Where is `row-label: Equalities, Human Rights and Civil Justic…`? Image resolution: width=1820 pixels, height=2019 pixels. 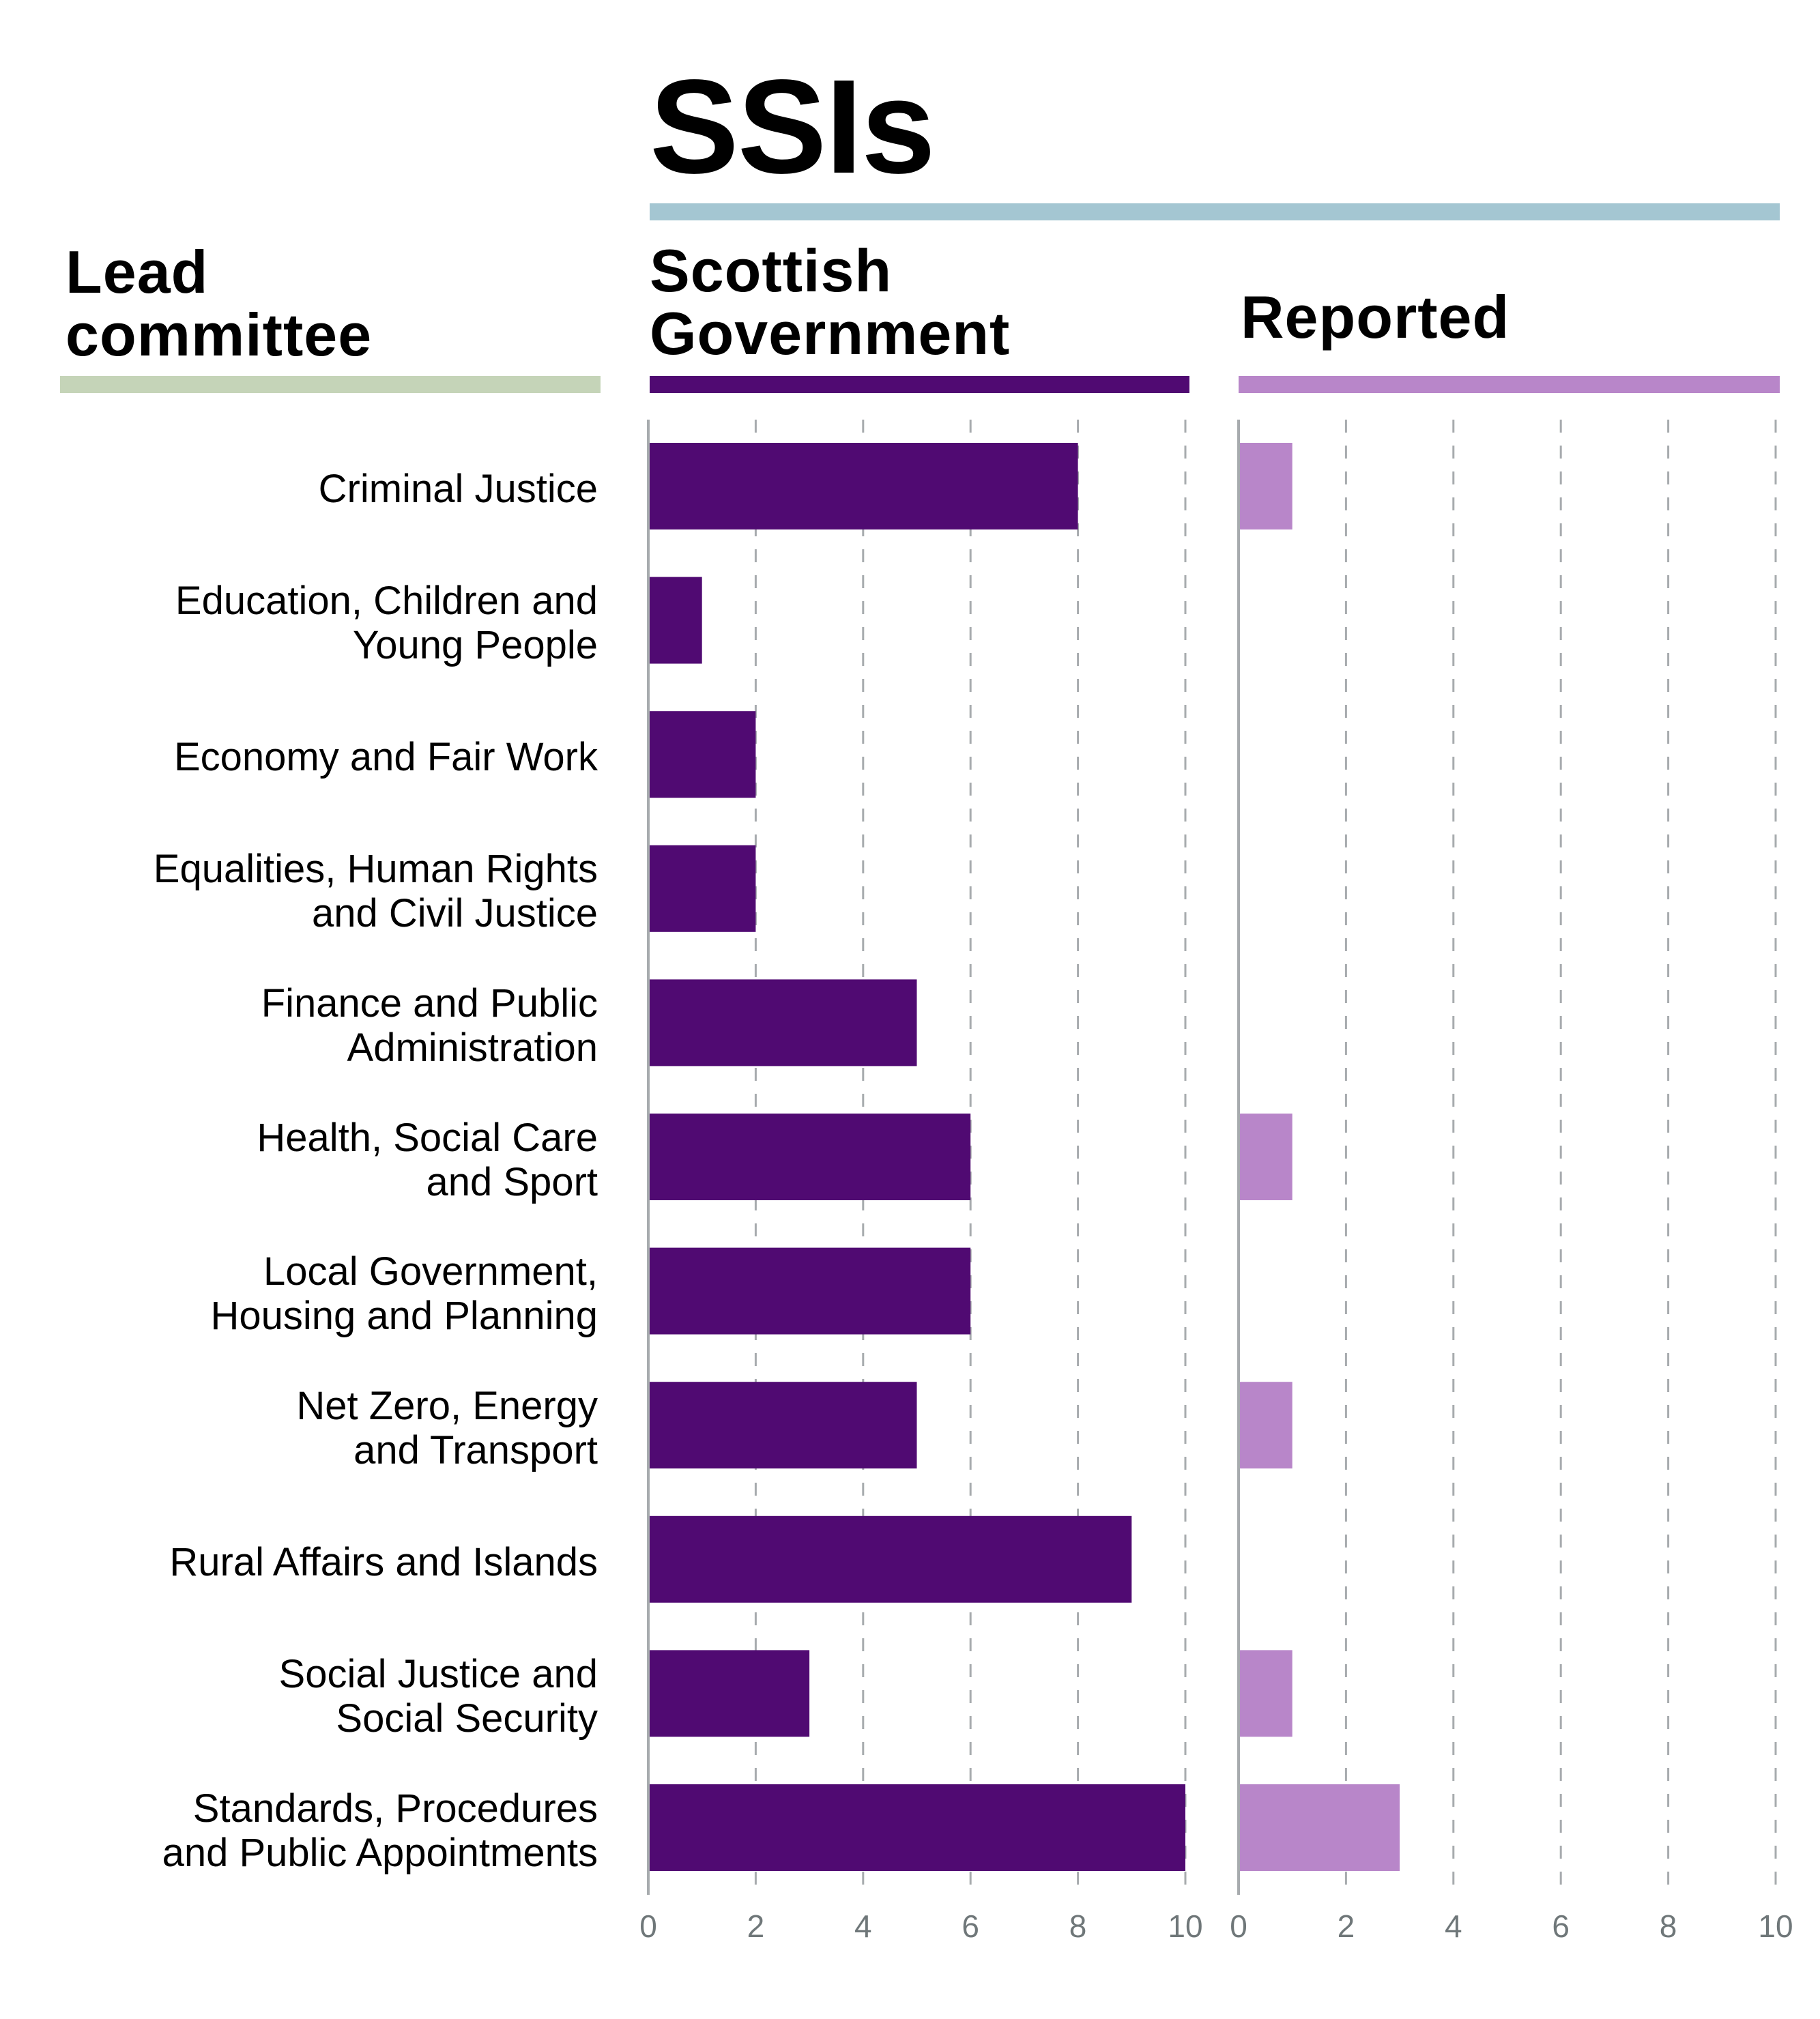 row-label: Equalities, Human Rights and Civil Justic… is located at coordinates (376, 891).